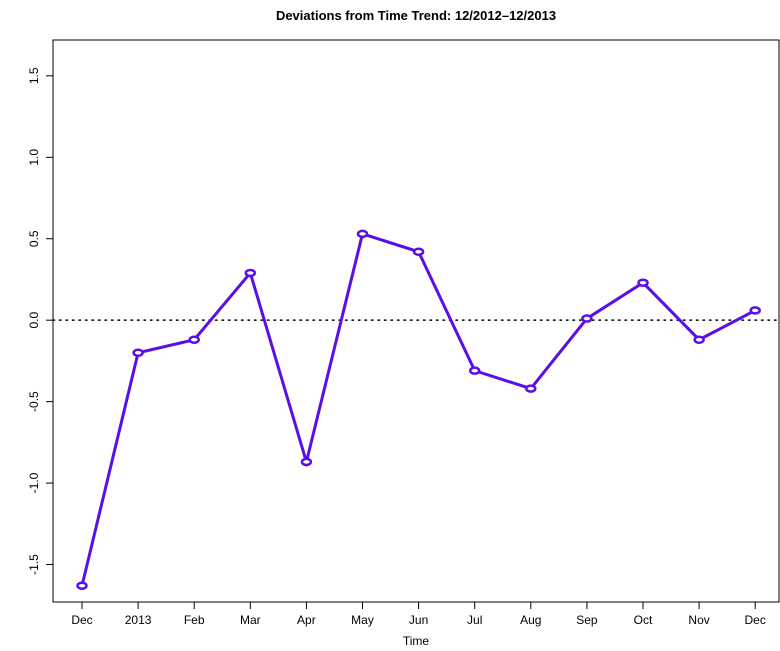 The height and width of the screenshot is (651, 780). Describe the element at coordinates (194, 620) in the screenshot. I see `x-tick-label: Feb` at that location.